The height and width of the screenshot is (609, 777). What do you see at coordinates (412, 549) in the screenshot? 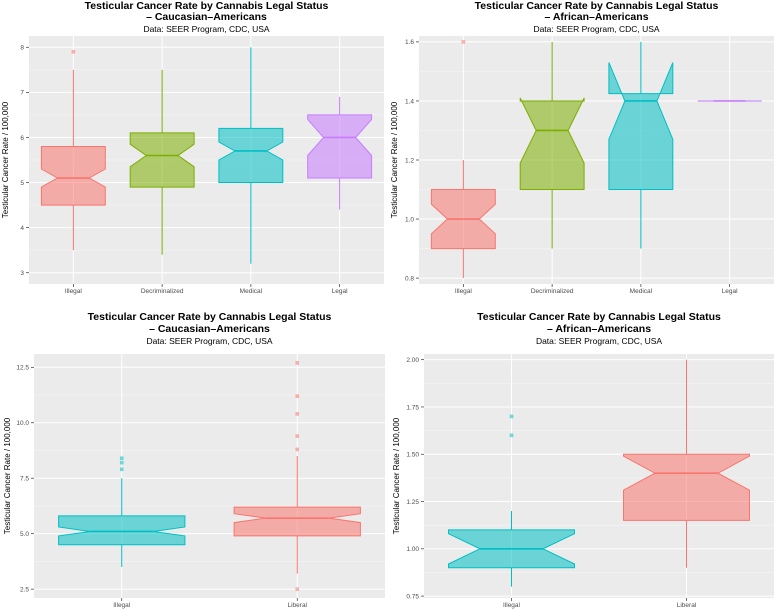
I see `y-tick-label: 1.00` at bounding box center [412, 549].